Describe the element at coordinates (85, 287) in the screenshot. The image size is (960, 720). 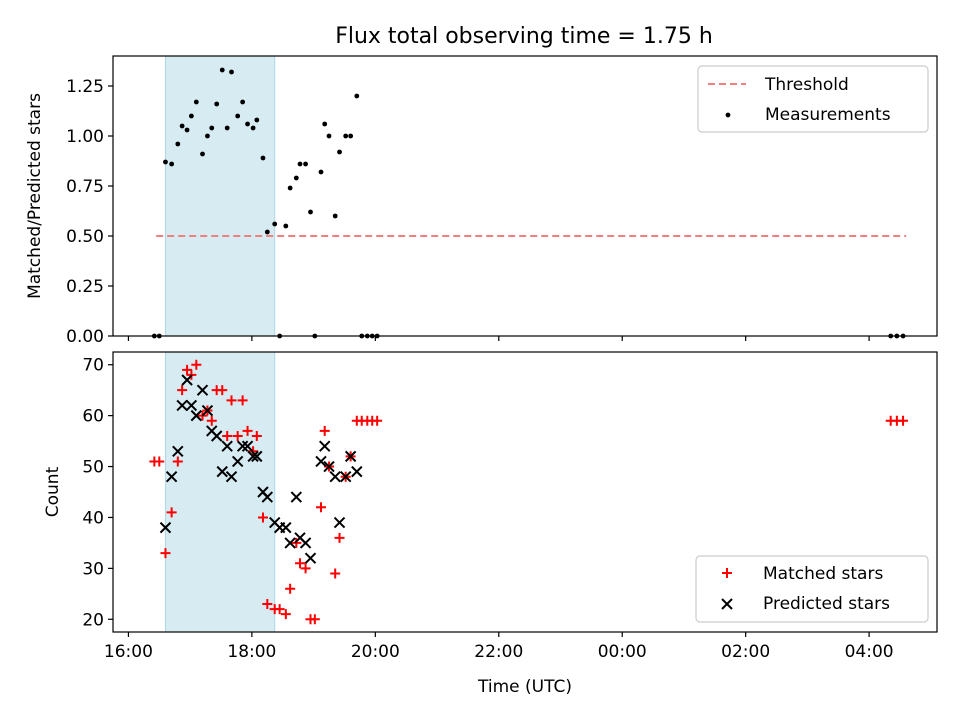
I see `top-ytick-label: 0.25` at that location.